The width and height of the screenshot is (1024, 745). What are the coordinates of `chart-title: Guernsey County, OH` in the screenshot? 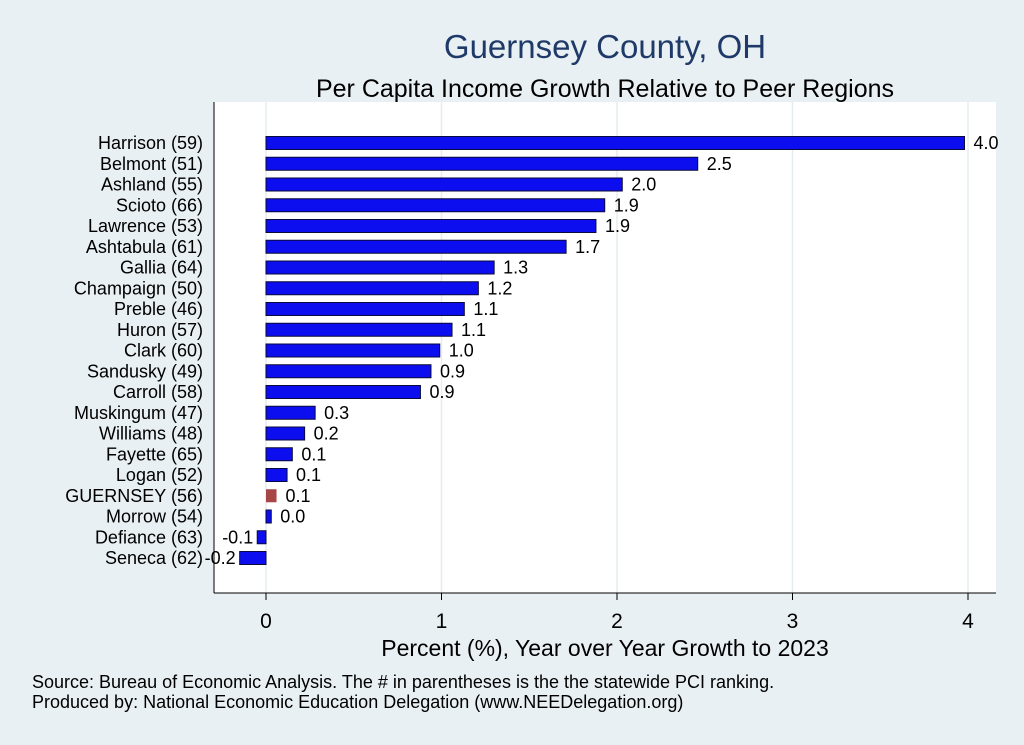 It's located at (605, 46).